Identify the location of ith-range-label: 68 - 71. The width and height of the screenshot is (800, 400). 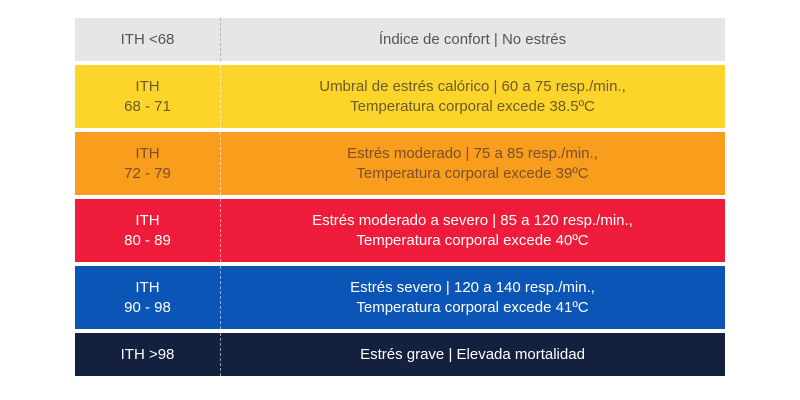
(147, 106).